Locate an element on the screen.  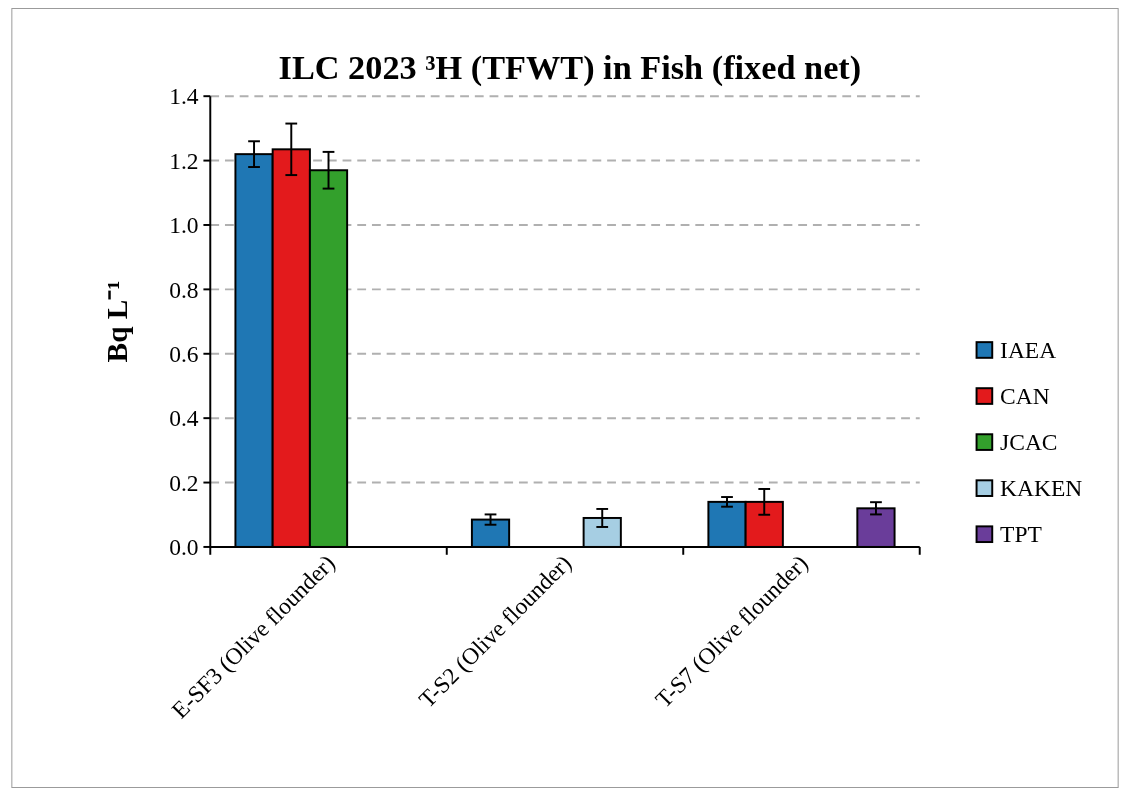
legend-label: IAEA is located at coordinates (1028, 350).